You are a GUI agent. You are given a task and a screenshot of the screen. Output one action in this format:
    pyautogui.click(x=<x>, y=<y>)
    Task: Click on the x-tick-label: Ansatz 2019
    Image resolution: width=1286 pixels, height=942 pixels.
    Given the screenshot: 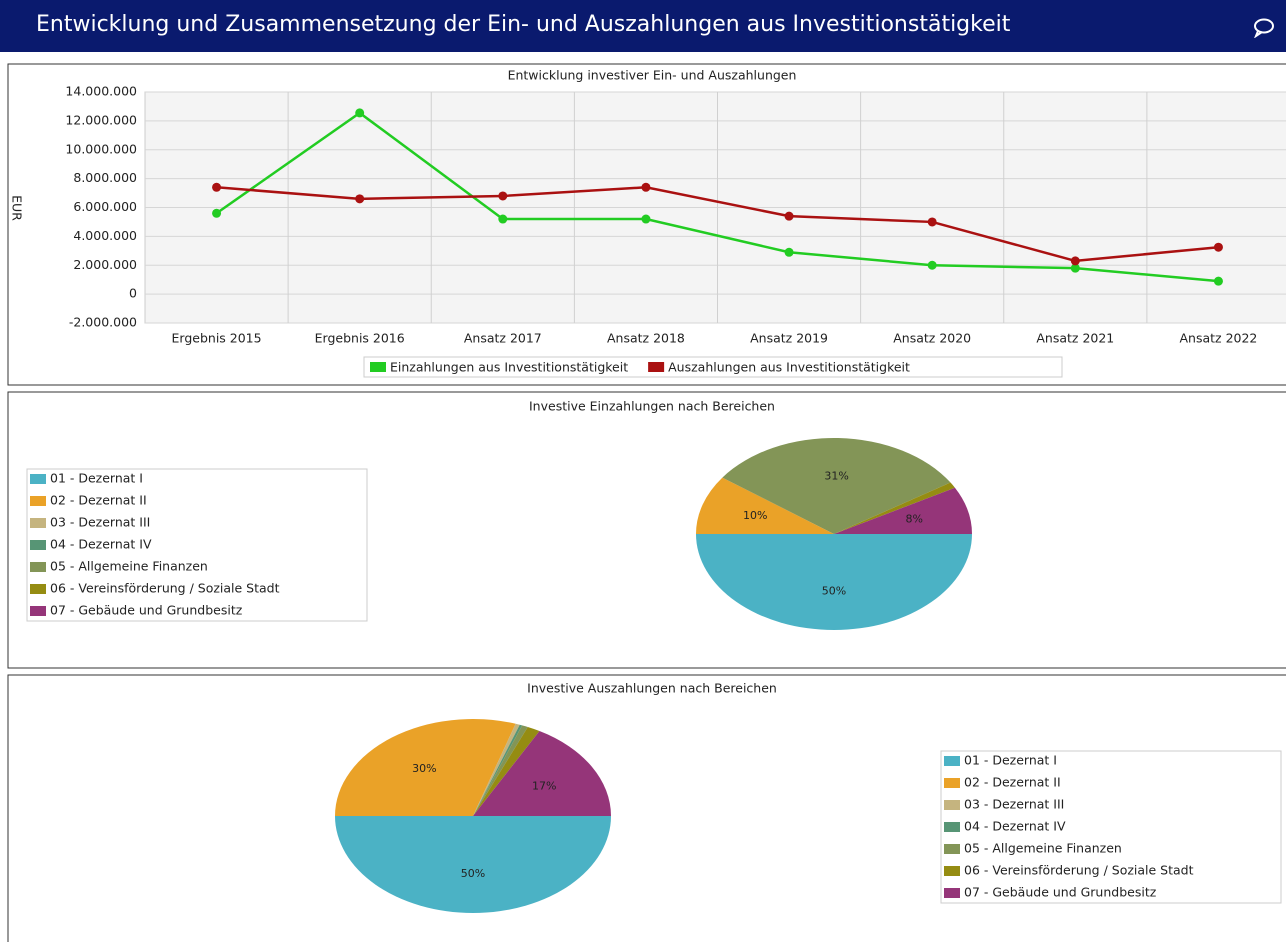 What is the action you would take?
    pyautogui.click(x=789, y=338)
    